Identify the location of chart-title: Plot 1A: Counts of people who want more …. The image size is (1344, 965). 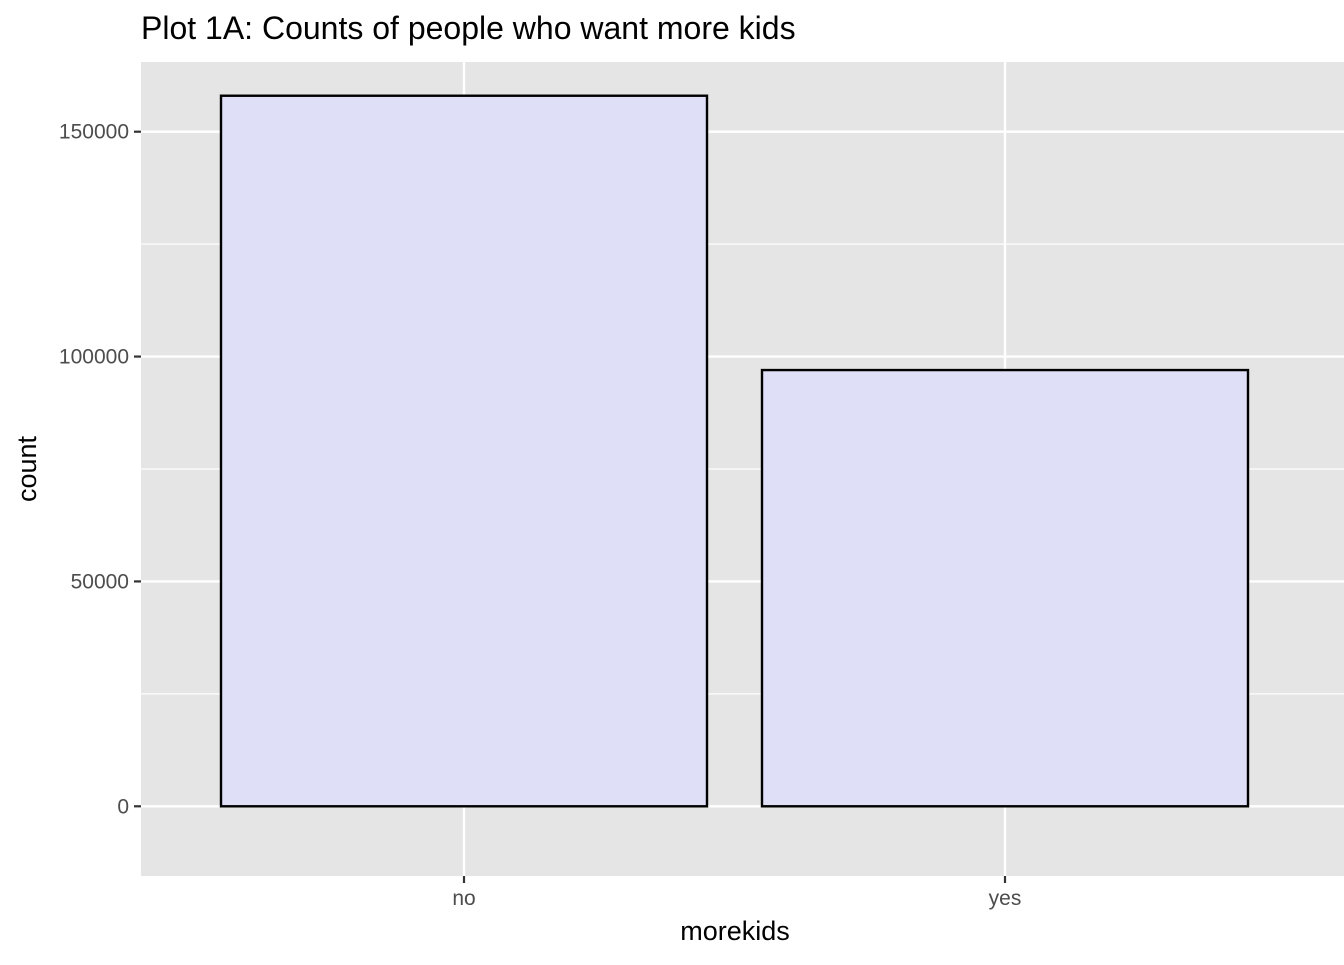
(468, 28).